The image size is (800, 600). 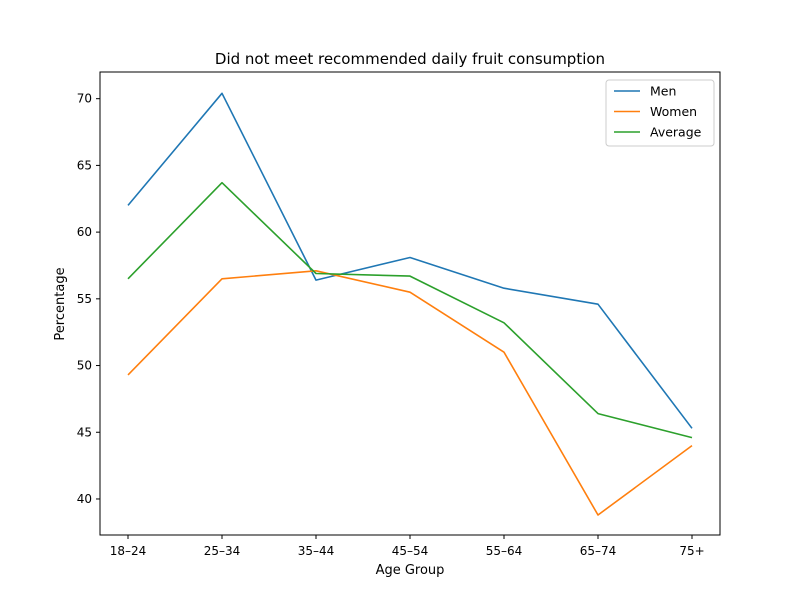 What do you see at coordinates (598, 551) in the screenshot?
I see `x-tick-label: 65–74` at bounding box center [598, 551].